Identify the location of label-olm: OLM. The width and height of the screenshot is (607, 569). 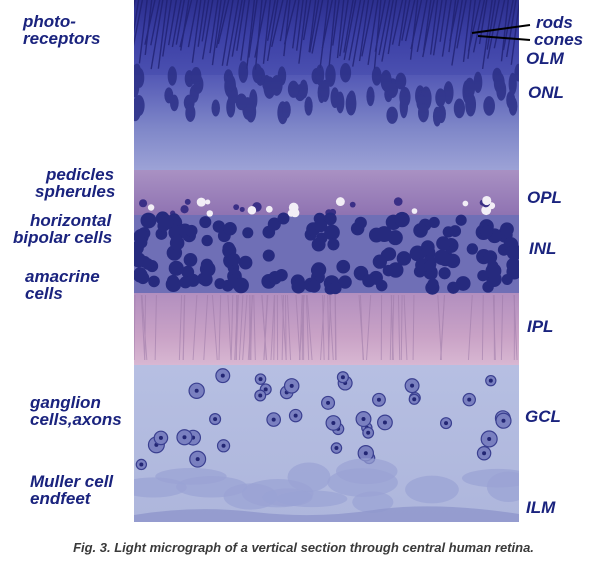
(545, 58).